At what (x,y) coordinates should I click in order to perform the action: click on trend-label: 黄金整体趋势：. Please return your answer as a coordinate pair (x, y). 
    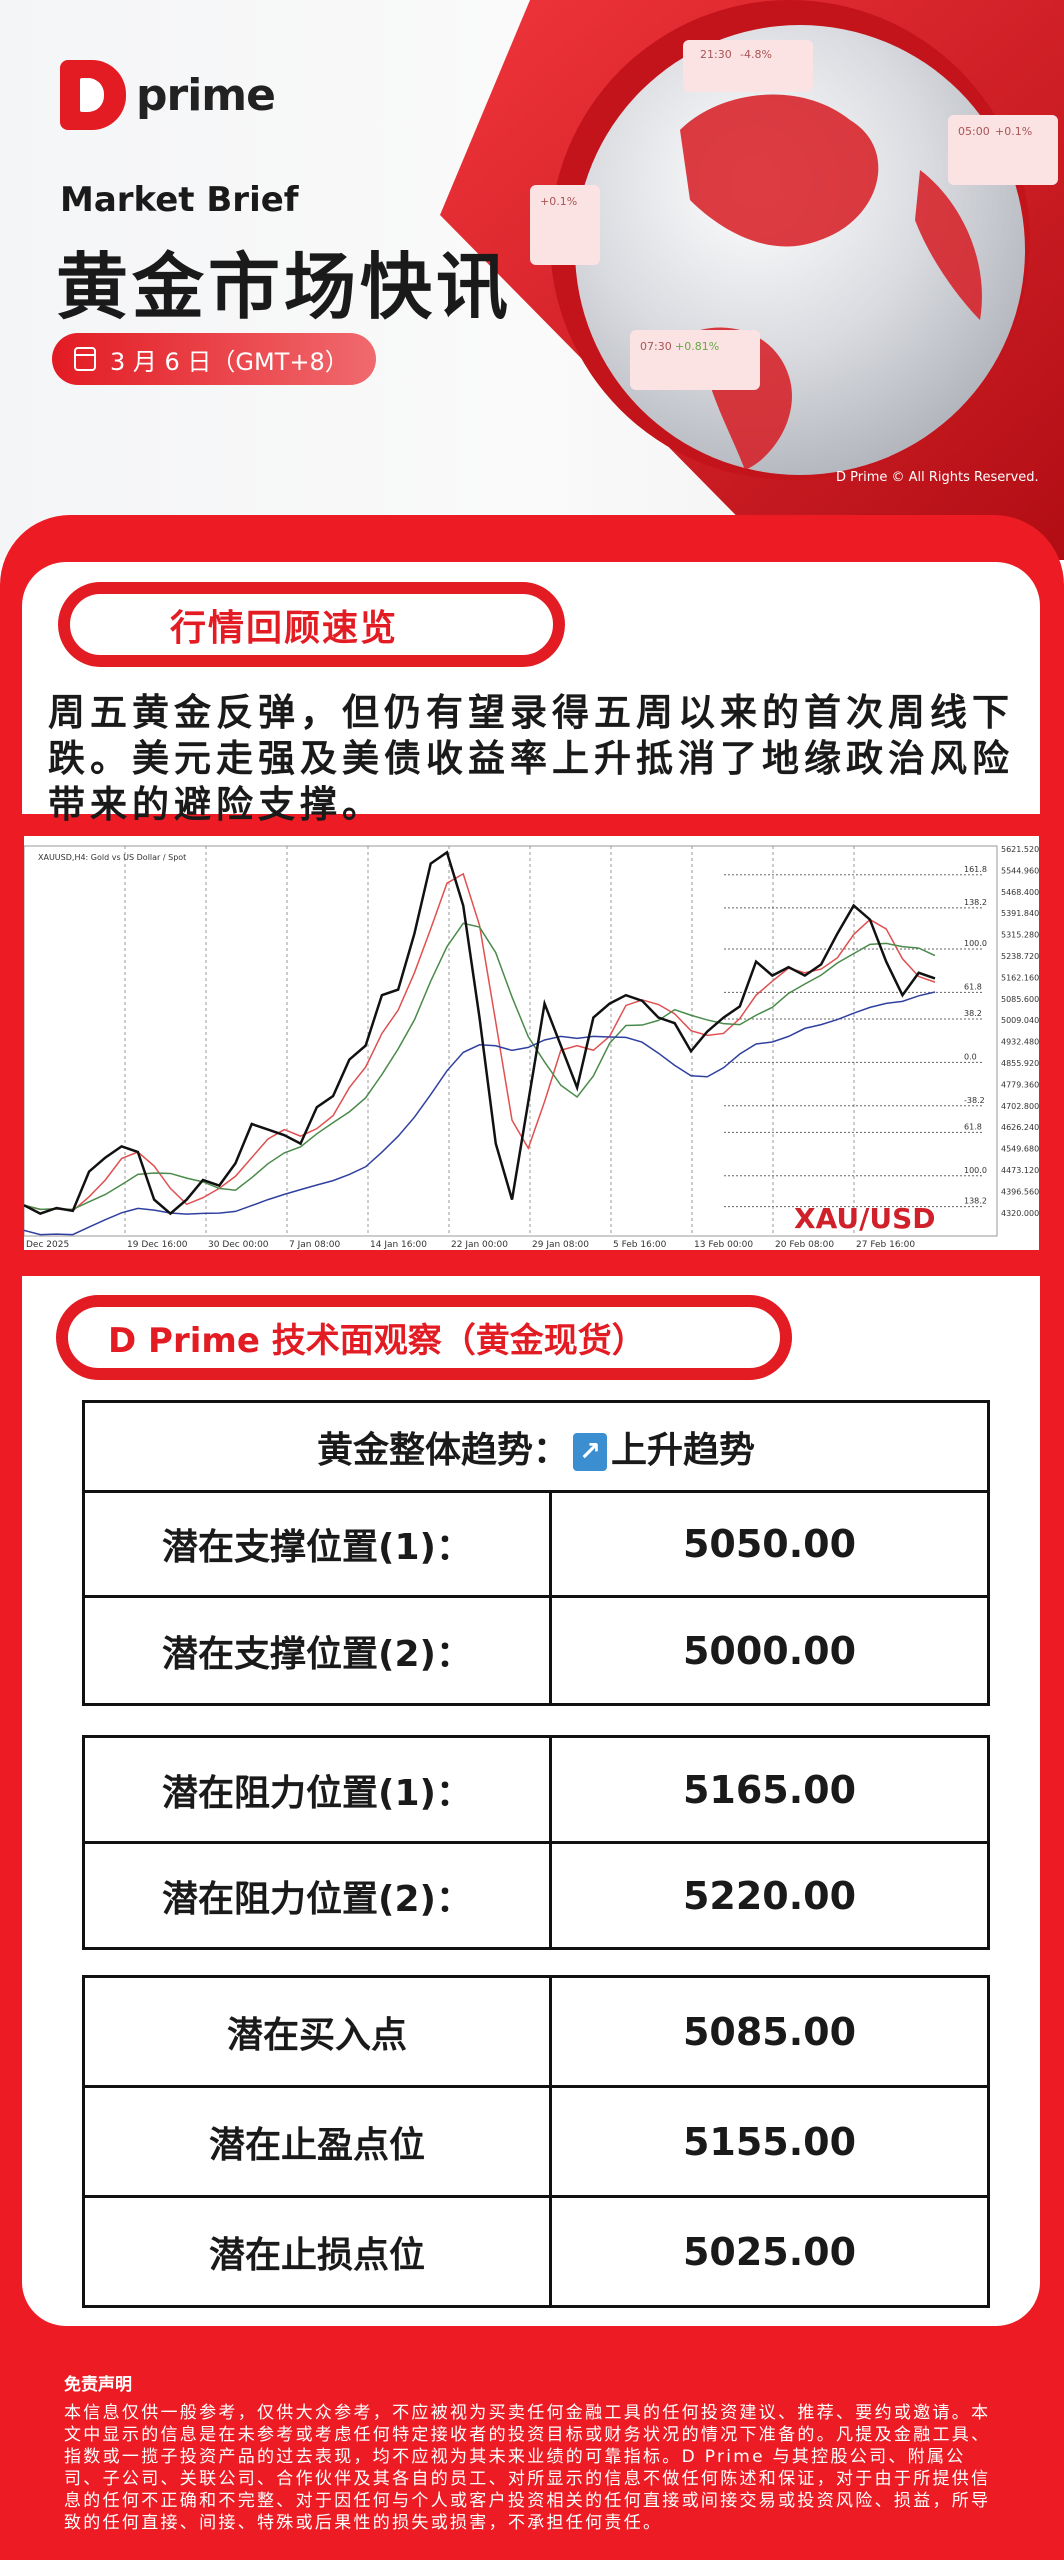
    Looking at the image, I should click on (442, 1450).